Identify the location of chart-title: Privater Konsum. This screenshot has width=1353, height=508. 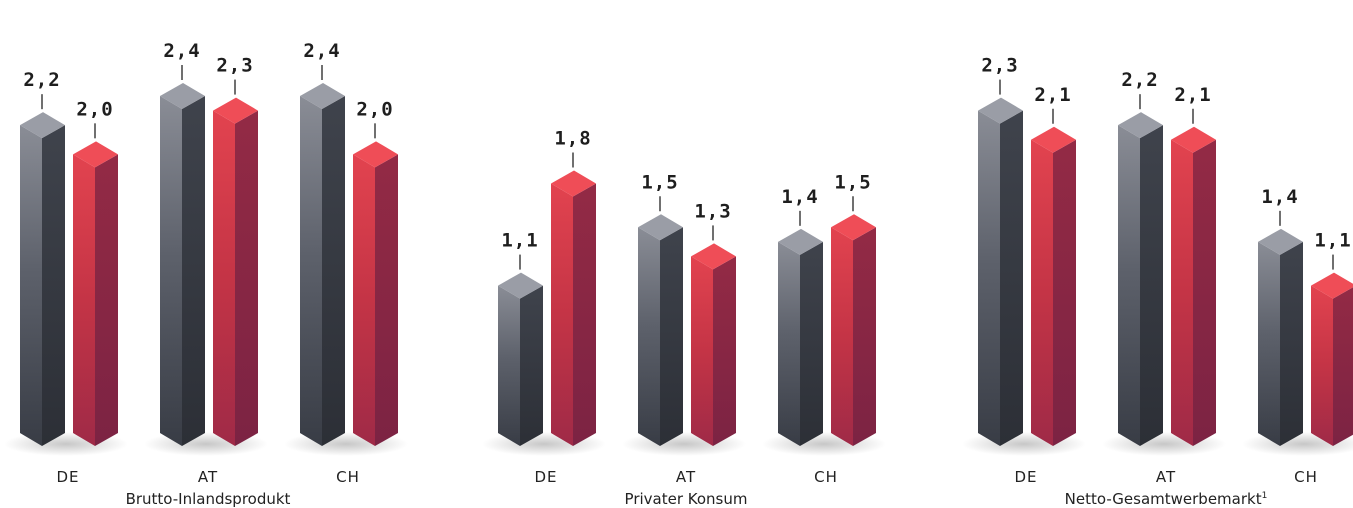
(686, 499).